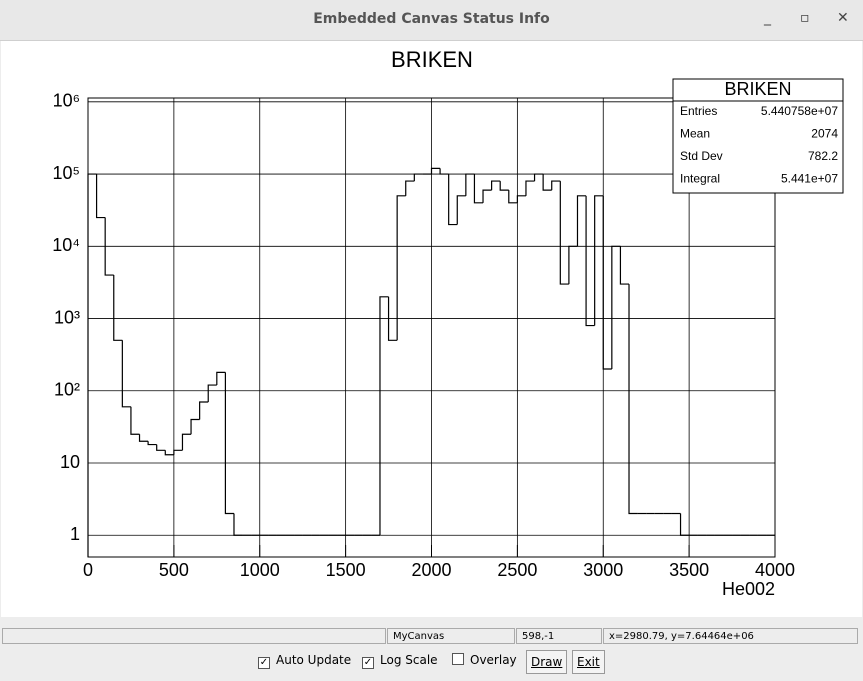 The width and height of the screenshot is (863, 681). I want to click on checkbox: ✓ Log Scale, so click(400, 661).